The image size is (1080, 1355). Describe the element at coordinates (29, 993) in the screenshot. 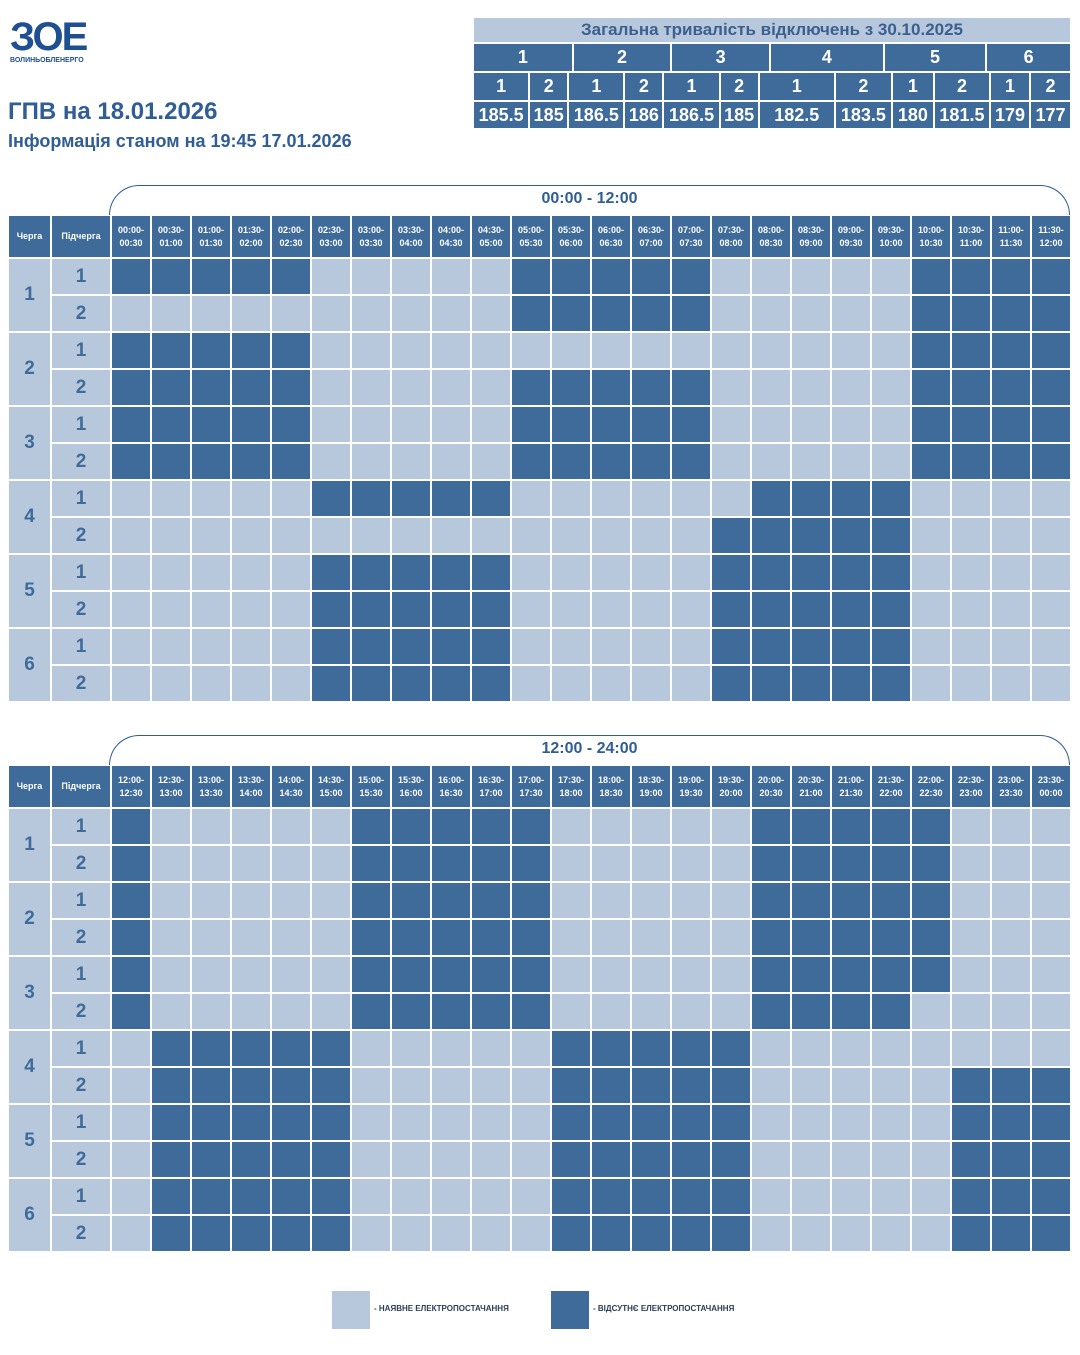

I see `queue-number: 3` at that location.